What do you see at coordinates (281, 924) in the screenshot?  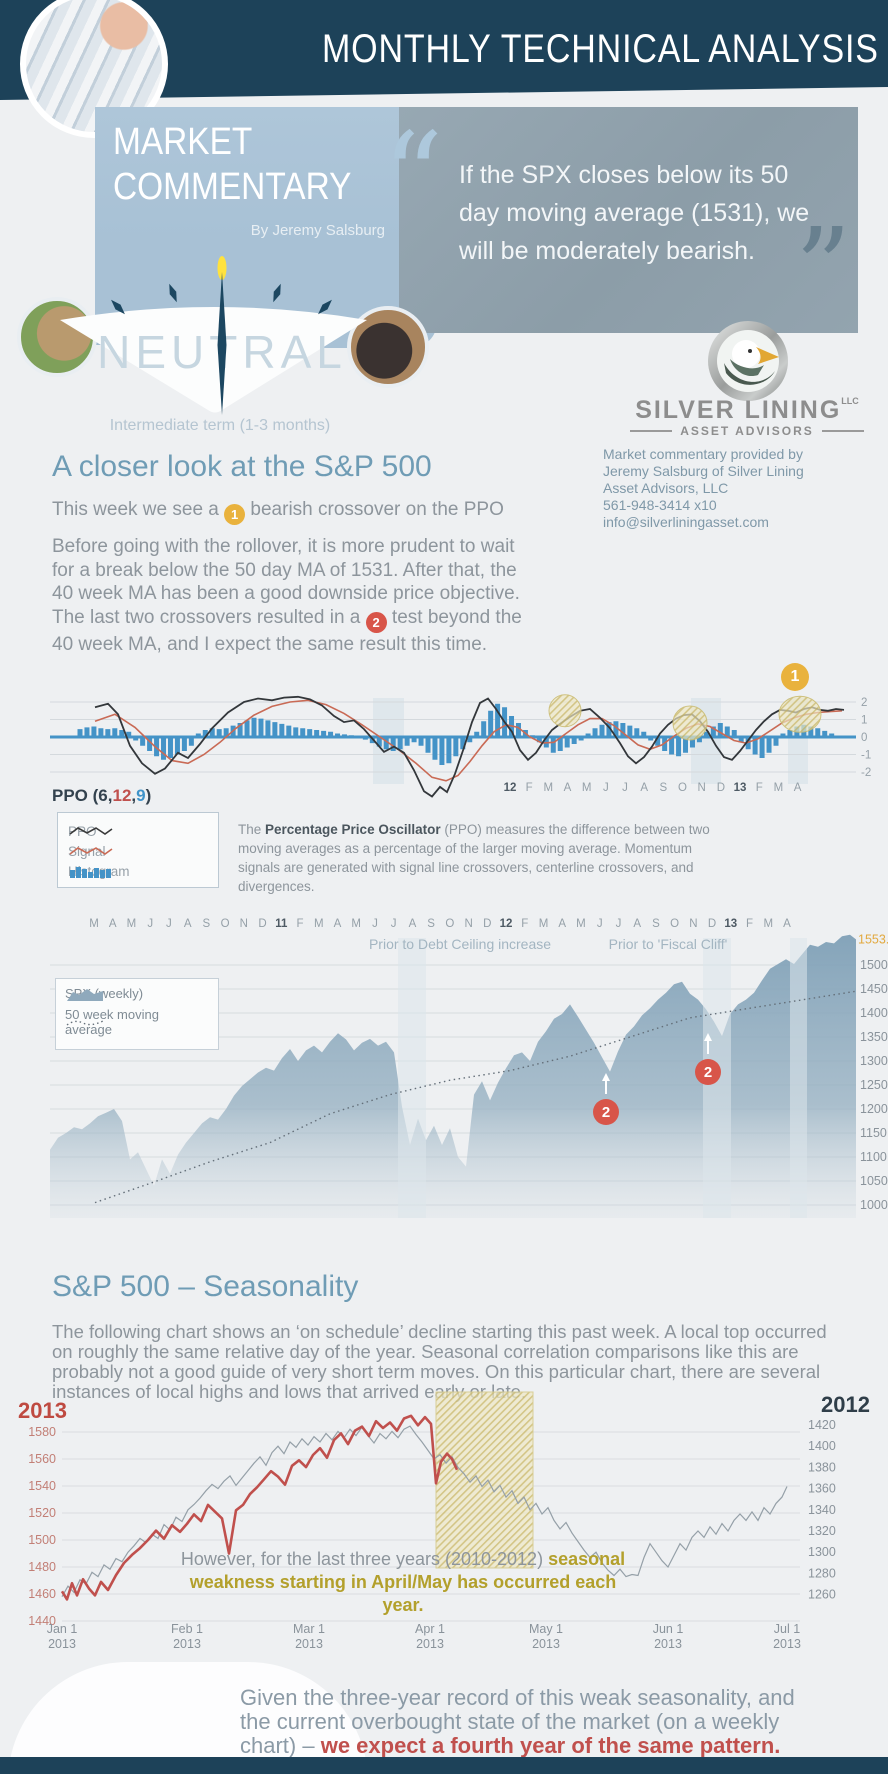 I see `svg-text: 11` at bounding box center [281, 924].